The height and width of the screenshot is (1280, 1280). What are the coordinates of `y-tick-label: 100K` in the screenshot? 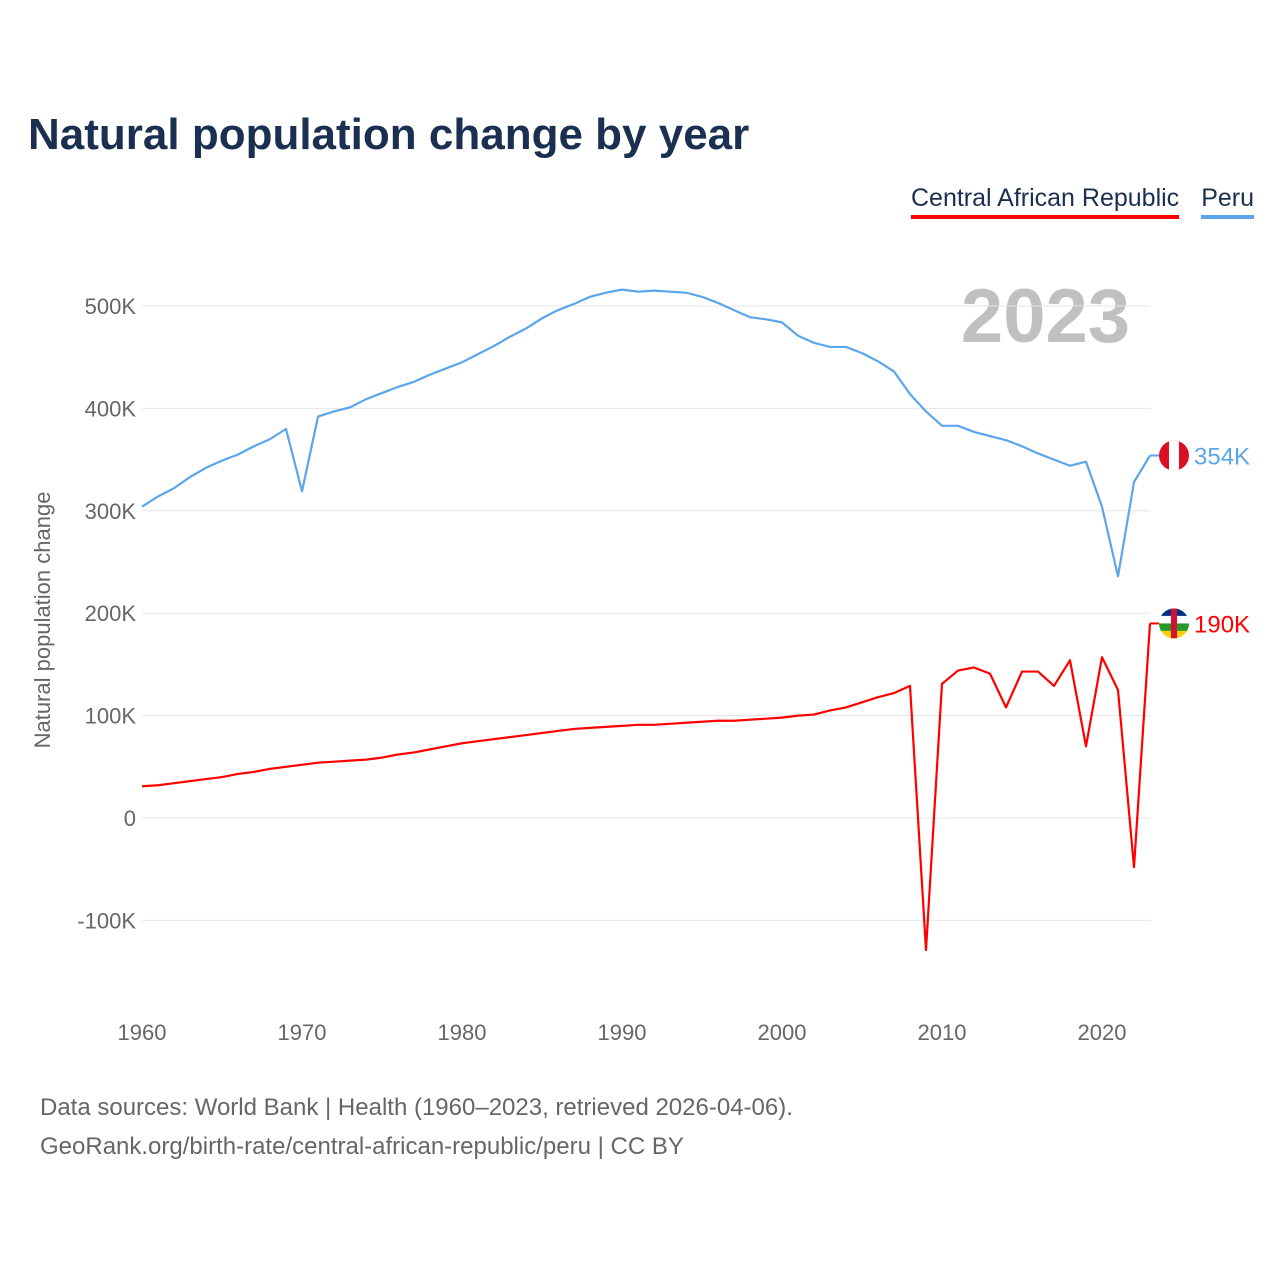 It's located at (111, 716).